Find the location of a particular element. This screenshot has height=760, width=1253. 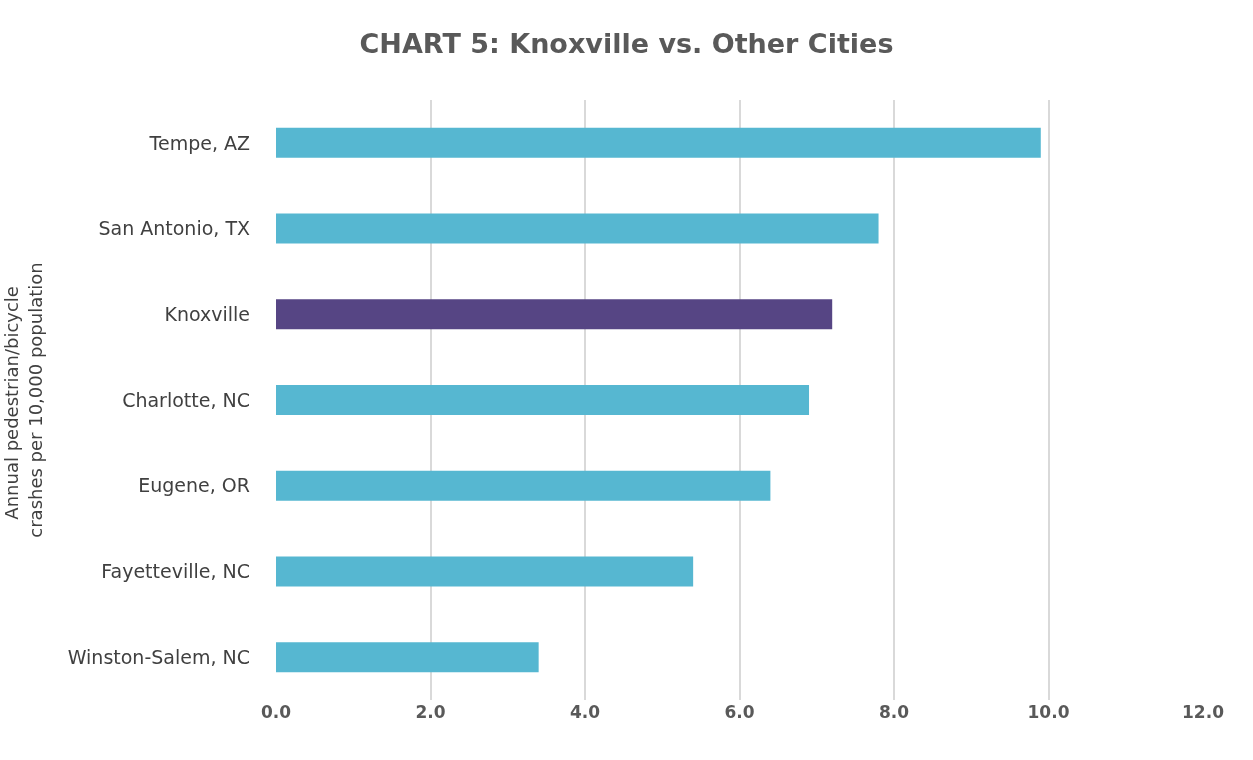

y-tick-label: Charlotte, NC is located at coordinates (186, 399).